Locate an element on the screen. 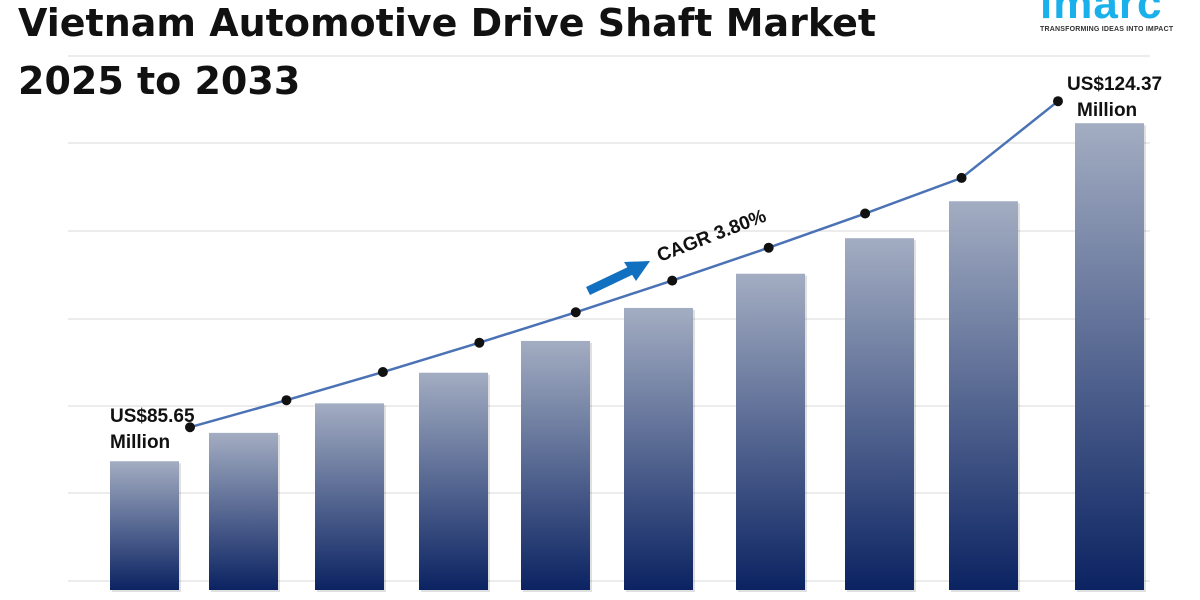 The height and width of the screenshot is (600, 1200). imarc-logo: imarc TRANSFORMING IDEAS INTO IMPACT is located at coordinates (1115, 16).